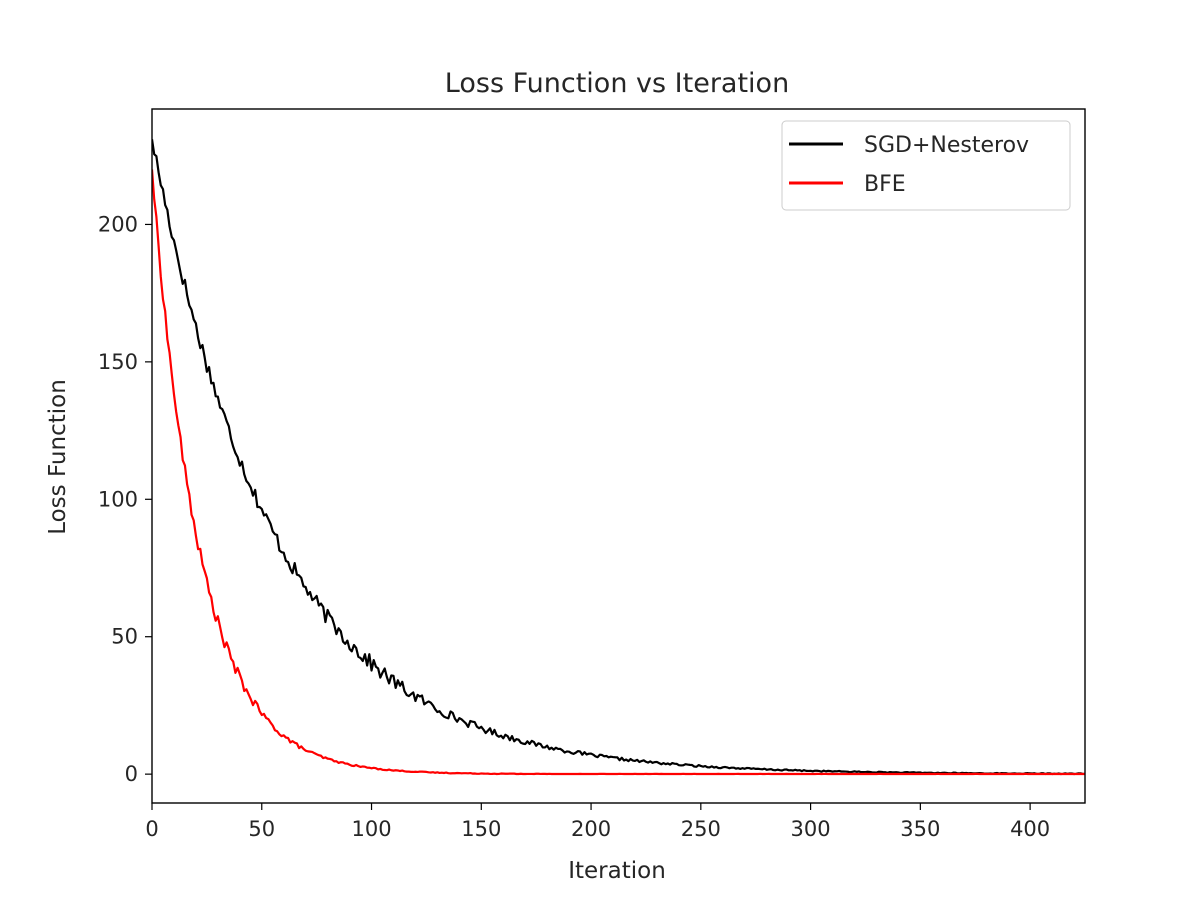 This screenshot has width=1199, height=901. Describe the element at coordinates (151, 829) in the screenshot. I see `x-tick-label: 0` at that location.